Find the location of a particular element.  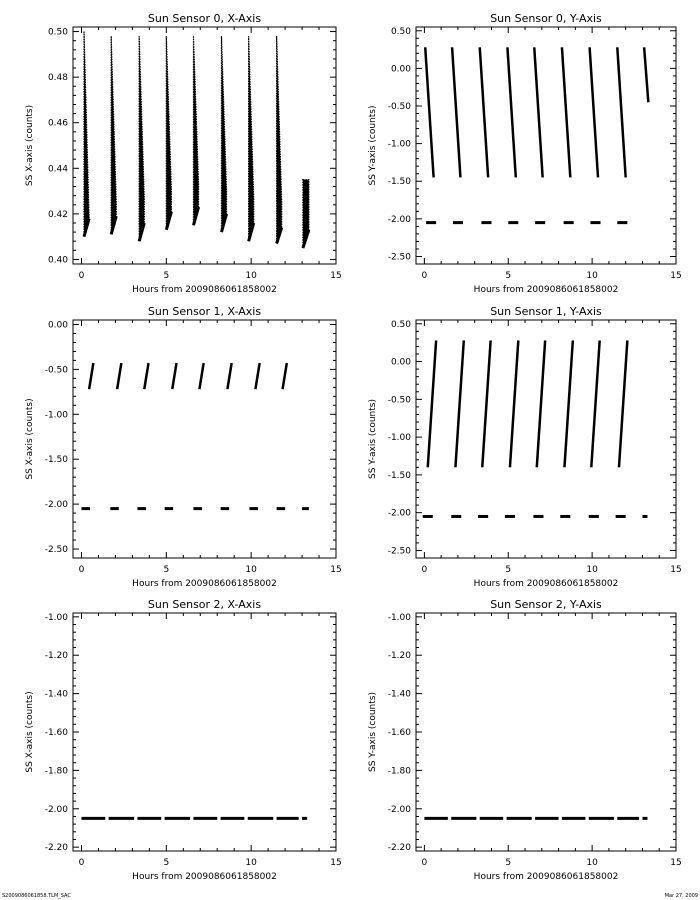

y-tick-label: 0.44 is located at coordinates (58, 169).